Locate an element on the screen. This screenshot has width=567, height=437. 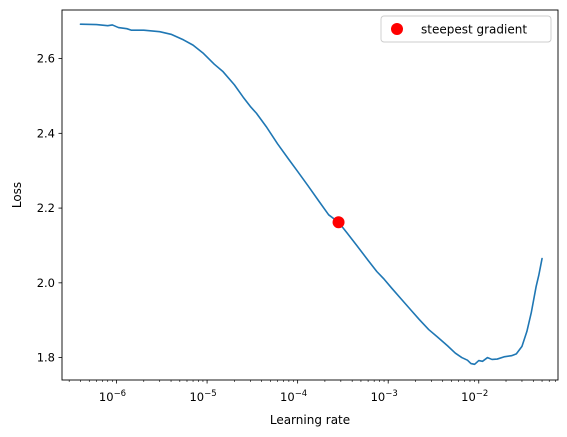
y-tick-label: 2.4 is located at coordinates (46, 133).